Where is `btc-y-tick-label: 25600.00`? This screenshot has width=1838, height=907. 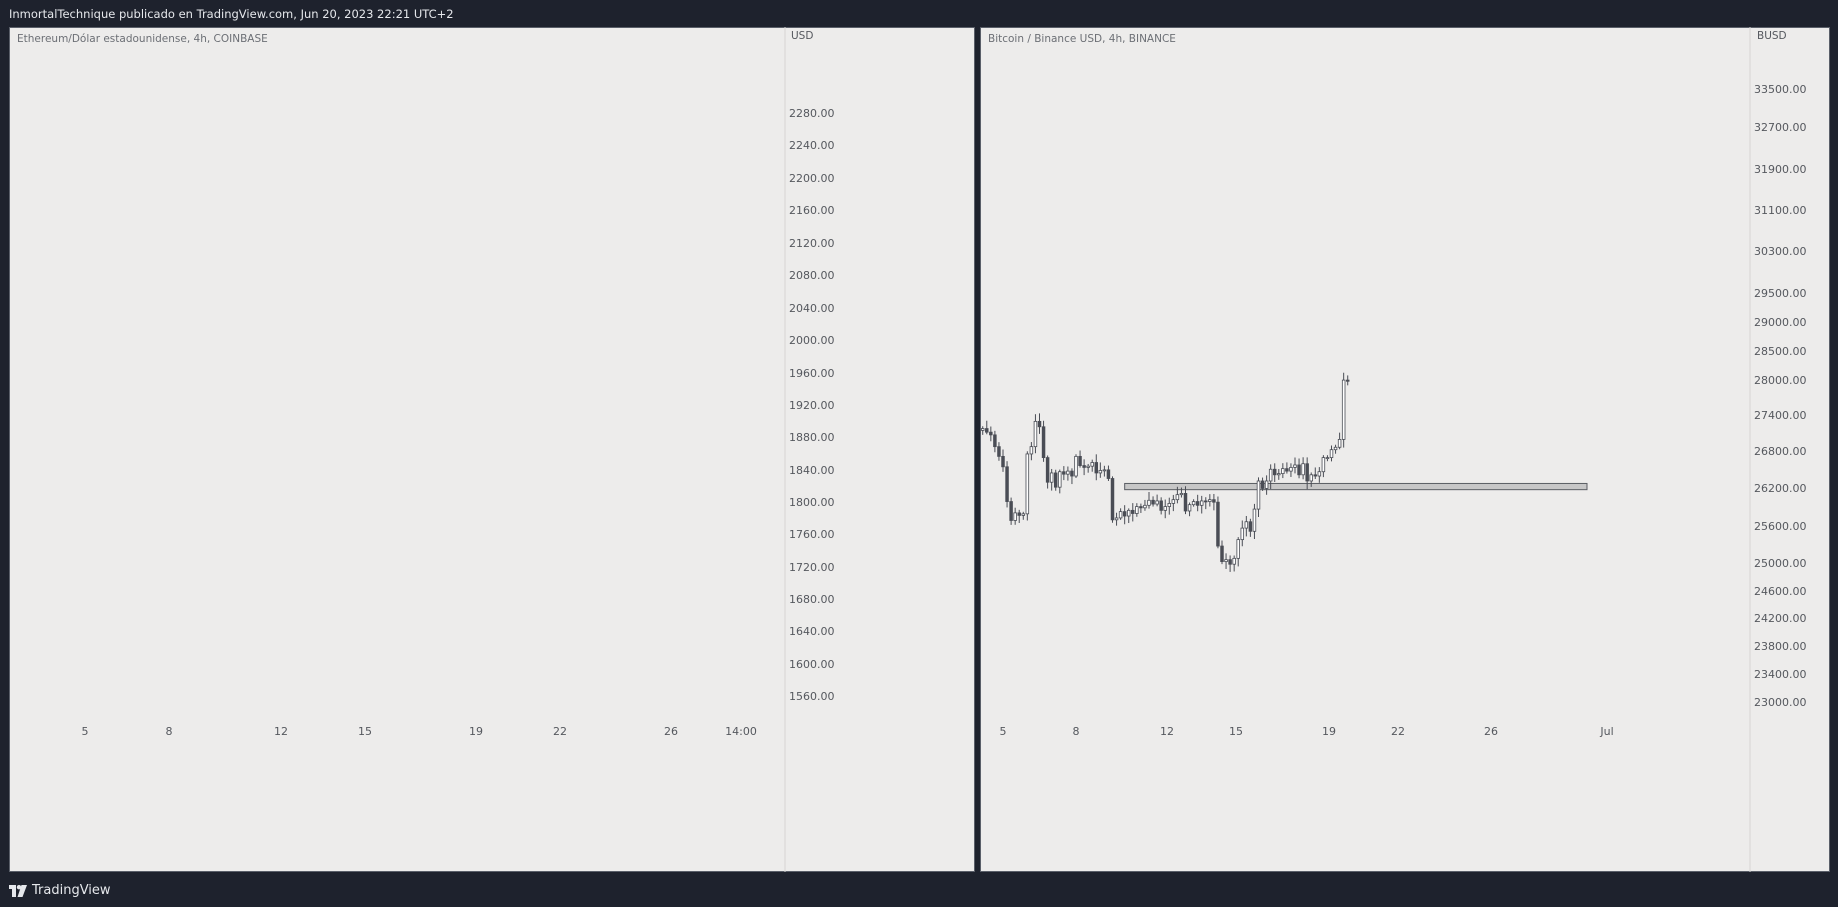
btc-y-tick-label: 25600.00 is located at coordinates (1780, 526).